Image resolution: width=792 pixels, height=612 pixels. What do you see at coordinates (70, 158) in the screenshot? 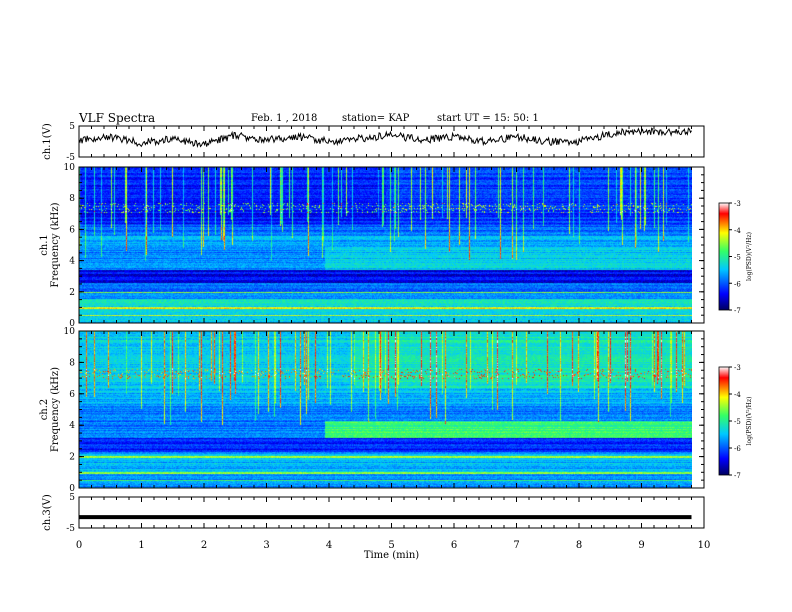
I see `ch1-waveform-ytick-label-1: -5` at bounding box center [70, 158].